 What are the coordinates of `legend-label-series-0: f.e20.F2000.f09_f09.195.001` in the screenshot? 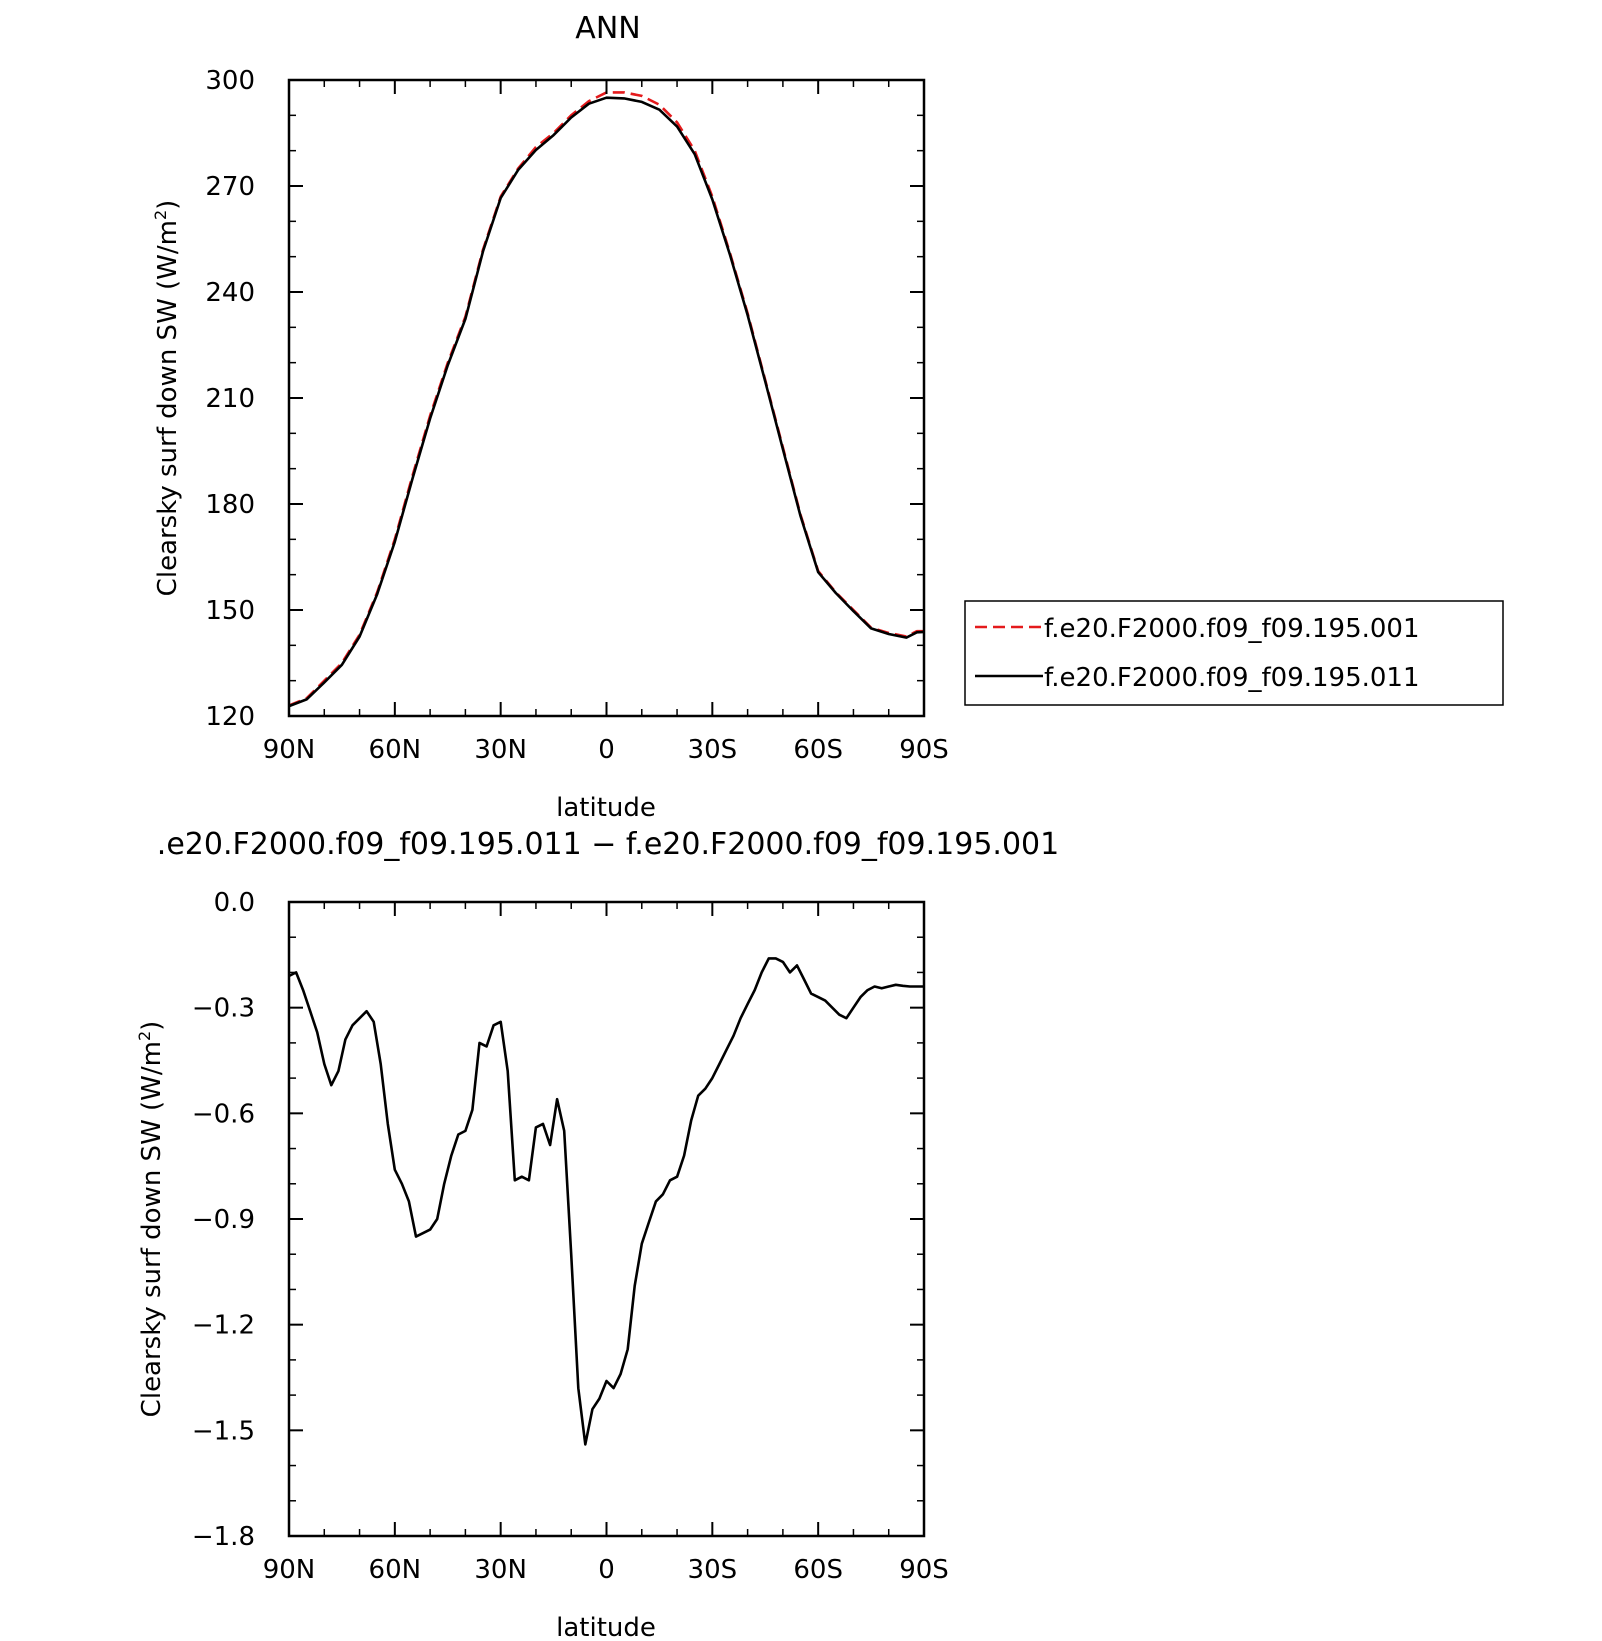 It's located at (1232, 629).